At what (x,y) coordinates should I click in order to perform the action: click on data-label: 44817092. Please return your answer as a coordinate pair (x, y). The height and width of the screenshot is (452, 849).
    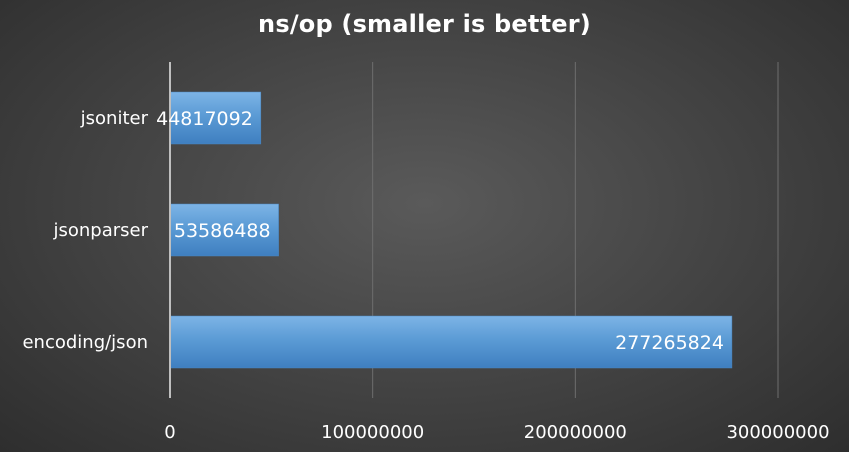
    Looking at the image, I should click on (204, 119).